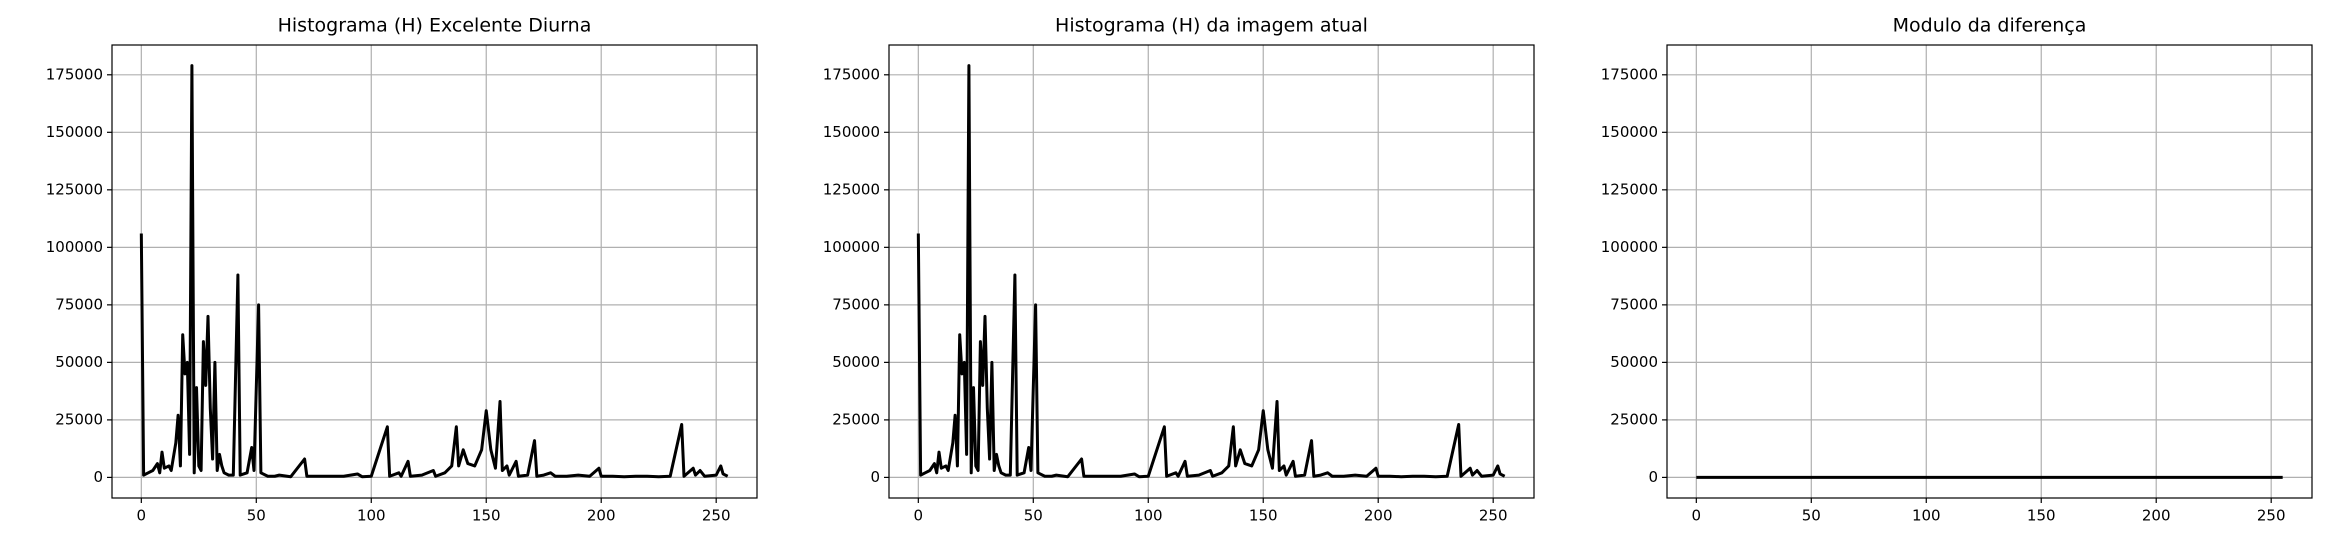 The width and height of the screenshot is (2332, 549). I want to click on chart-title: Histograma (H) Excelente Diurna, so click(435, 26).